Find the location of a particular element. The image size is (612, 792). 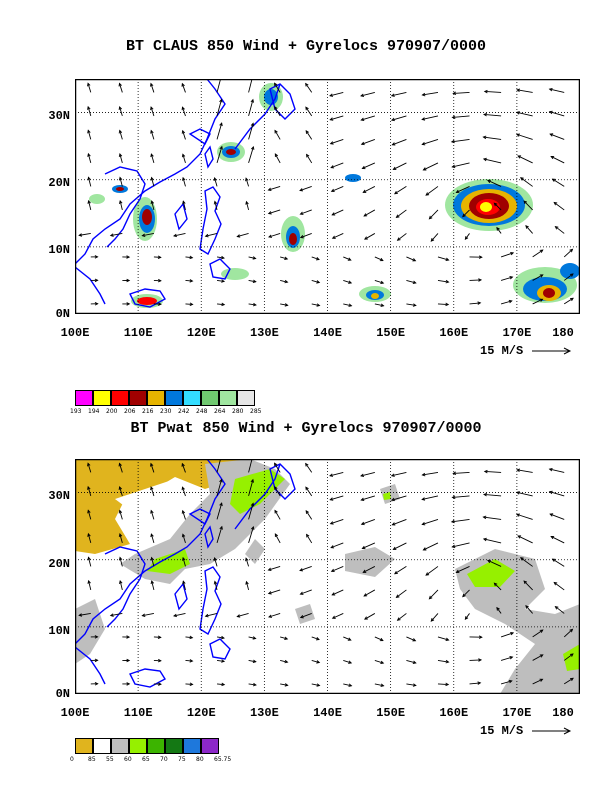

panel2-title: BT Pwat 850 Wind + Gyrelocs 970907/0000 is located at coordinates (306, 428).